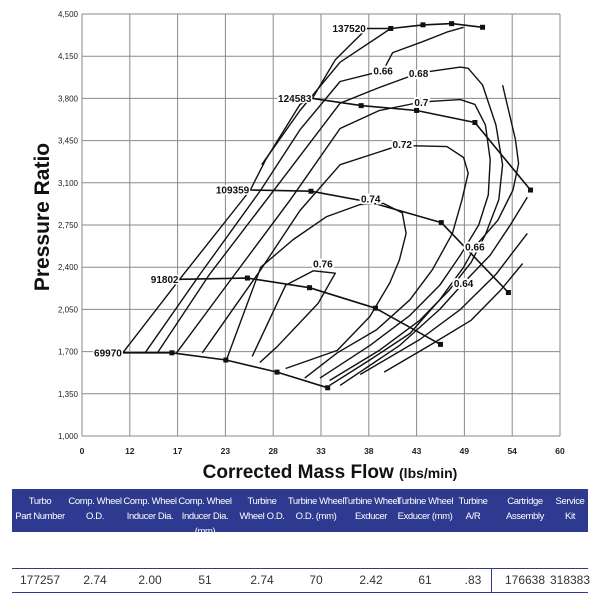 This screenshot has height=600, width=600. I want to click on table-header-line: Turbine, so click(473, 501).